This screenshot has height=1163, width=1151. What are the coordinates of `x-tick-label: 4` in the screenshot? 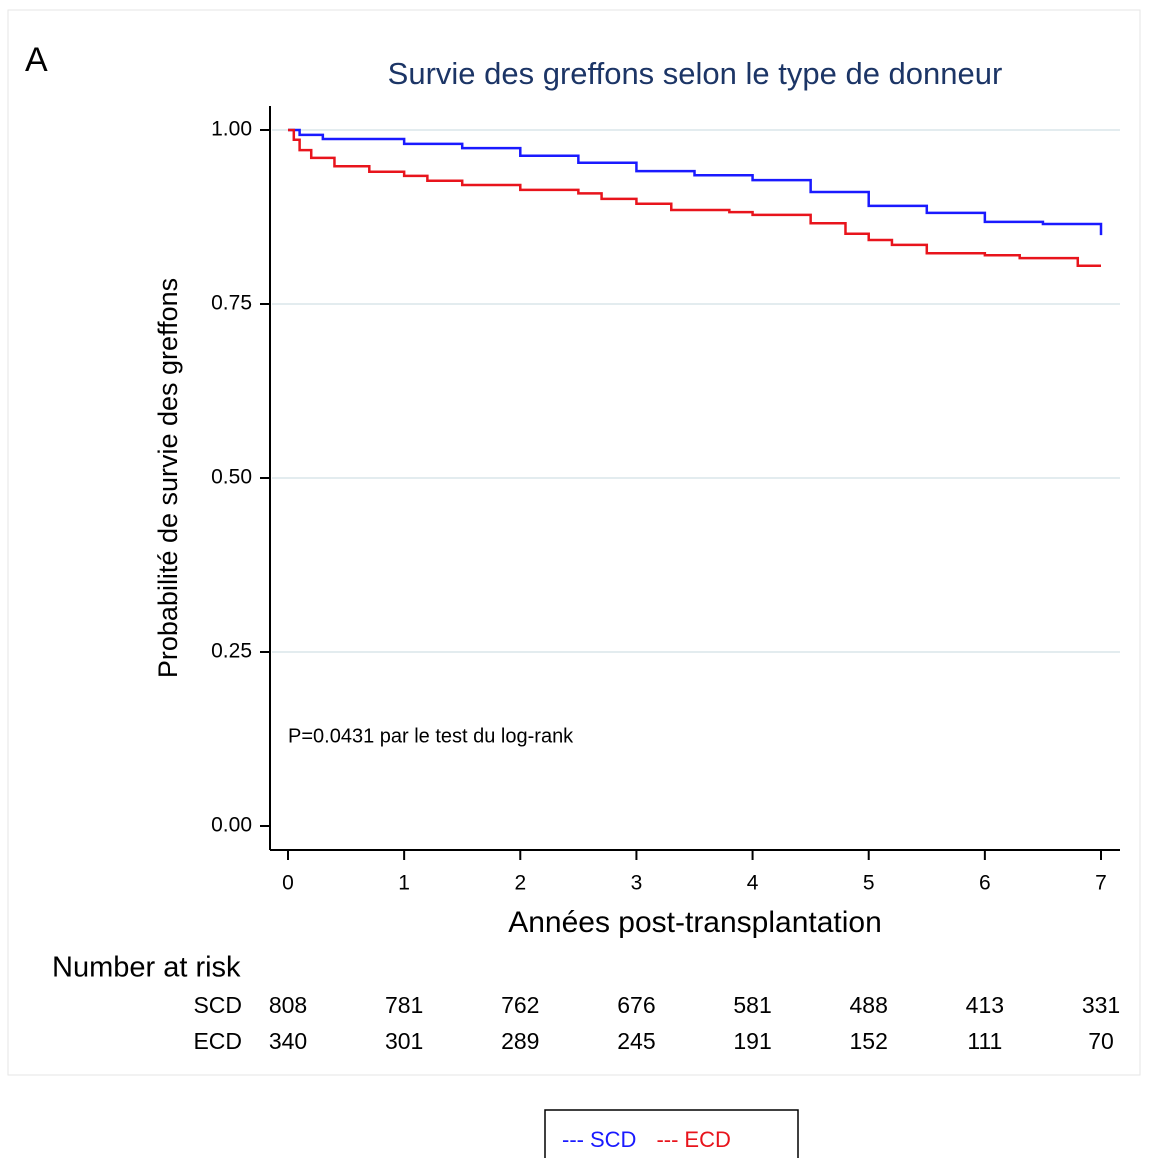 It's located at (753, 883).